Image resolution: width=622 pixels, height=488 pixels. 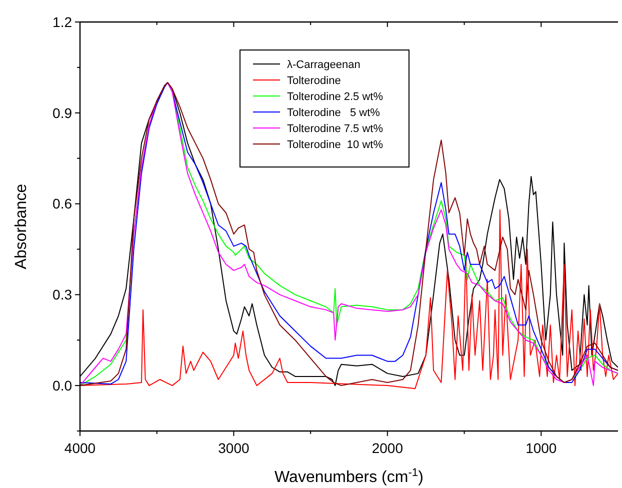 What do you see at coordinates (80, 448) in the screenshot?
I see `x-tick-label: 4000` at bounding box center [80, 448].